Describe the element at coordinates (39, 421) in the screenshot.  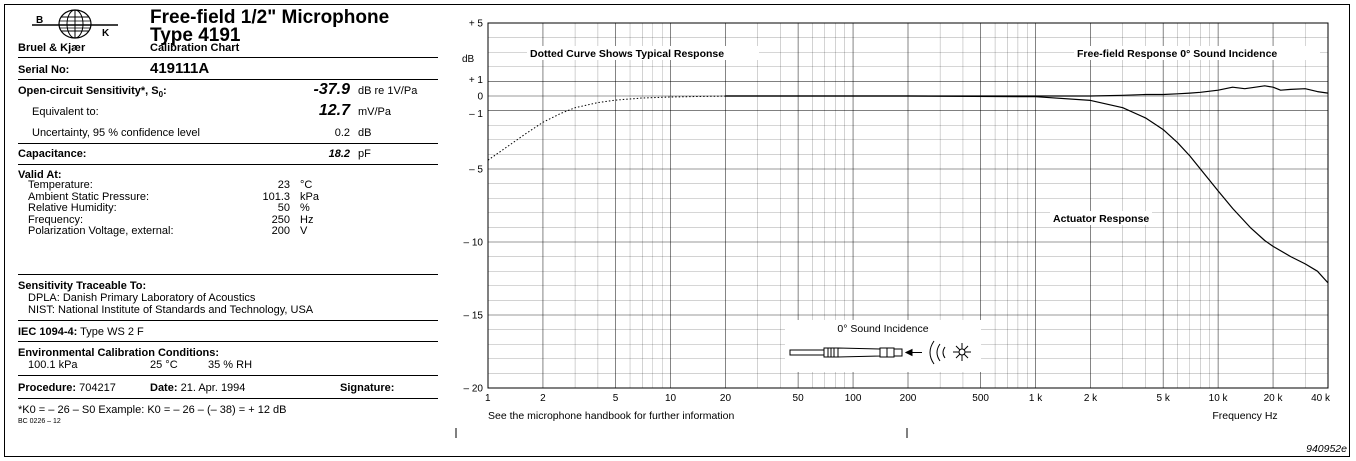
I see `form-code: BC 0226 – 12` at that location.